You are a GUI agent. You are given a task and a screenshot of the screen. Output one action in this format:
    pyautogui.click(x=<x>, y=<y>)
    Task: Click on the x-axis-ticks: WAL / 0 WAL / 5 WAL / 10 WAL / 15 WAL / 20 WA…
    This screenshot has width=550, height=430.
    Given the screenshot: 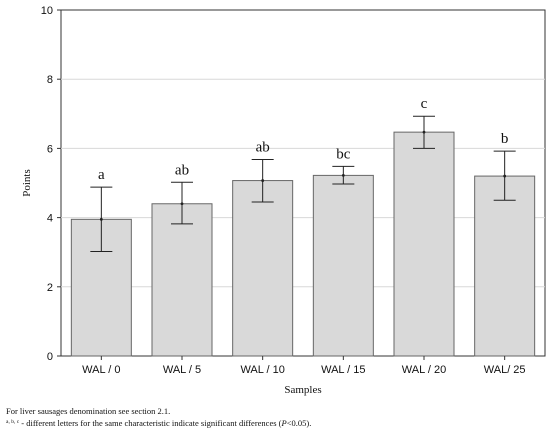 What is the action you would take?
    pyautogui.click(x=304, y=366)
    